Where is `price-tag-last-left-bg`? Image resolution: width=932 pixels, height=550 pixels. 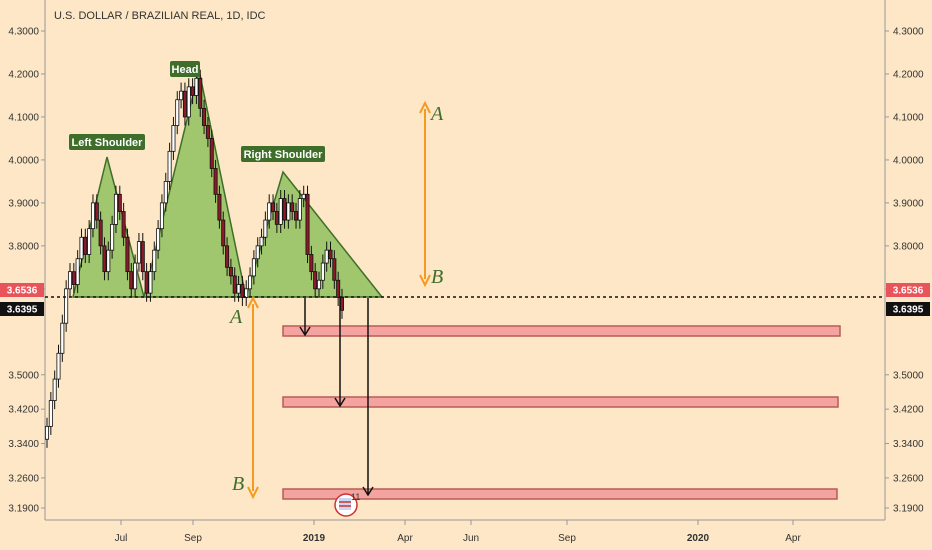 price-tag-last-left-bg is located at coordinates (22, 290).